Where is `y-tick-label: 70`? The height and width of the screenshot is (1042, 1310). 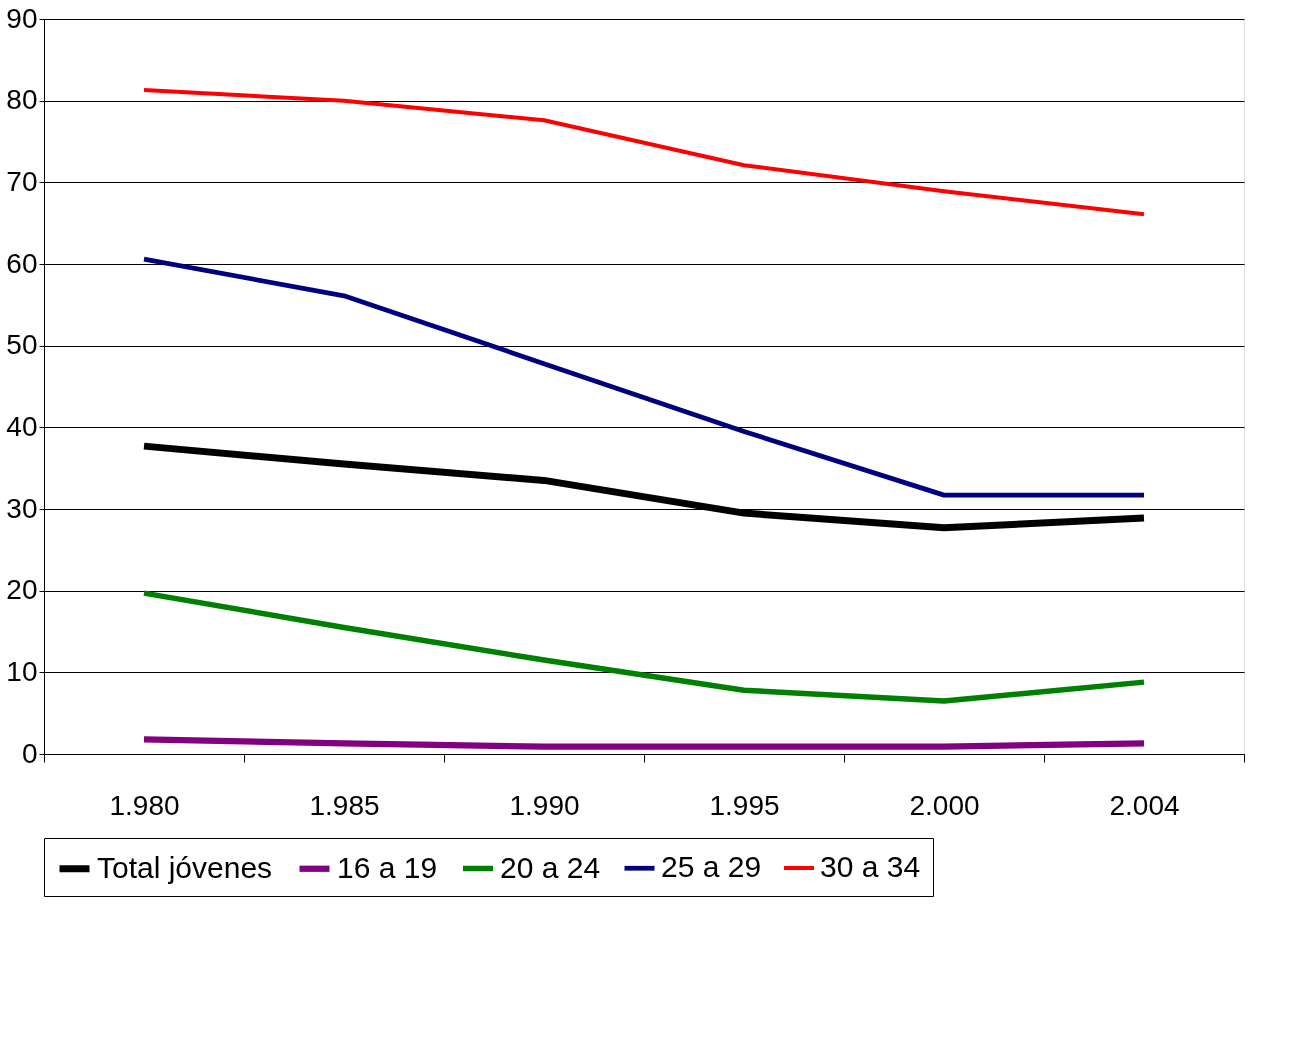
y-tick-label: 70 is located at coordinates (22, 181).